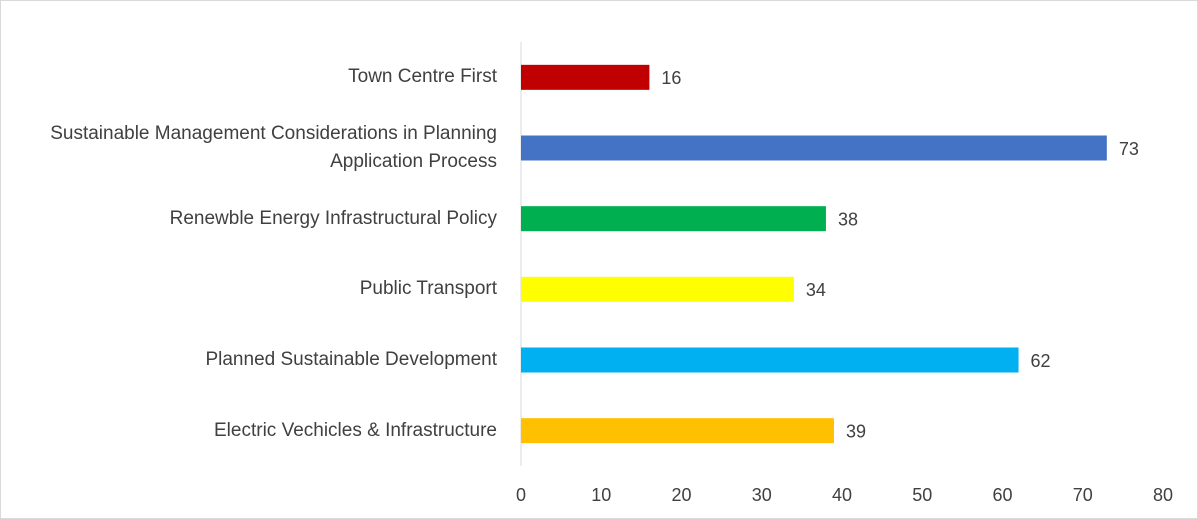  I want to click on value-label: 34, so click(816, 290).